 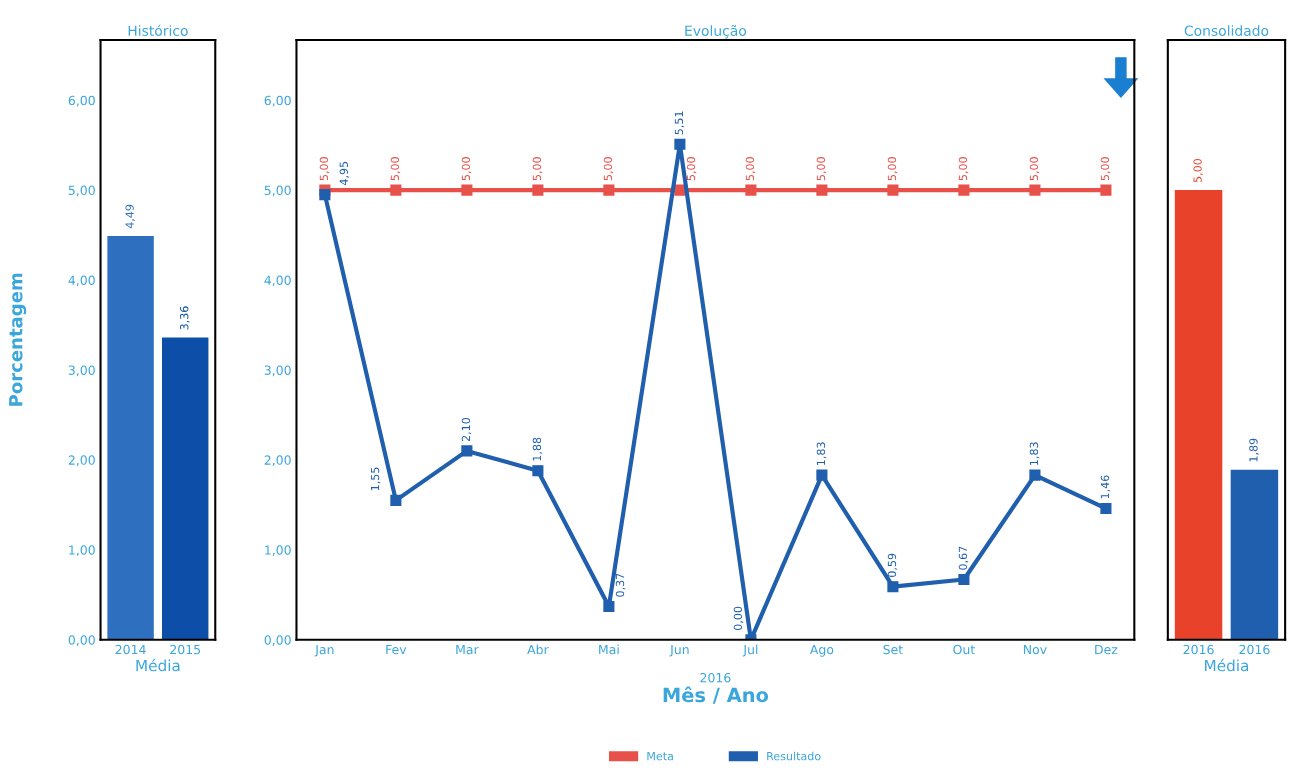 I want to click on x-tick-label: Abr, so click(x=538, y=649).